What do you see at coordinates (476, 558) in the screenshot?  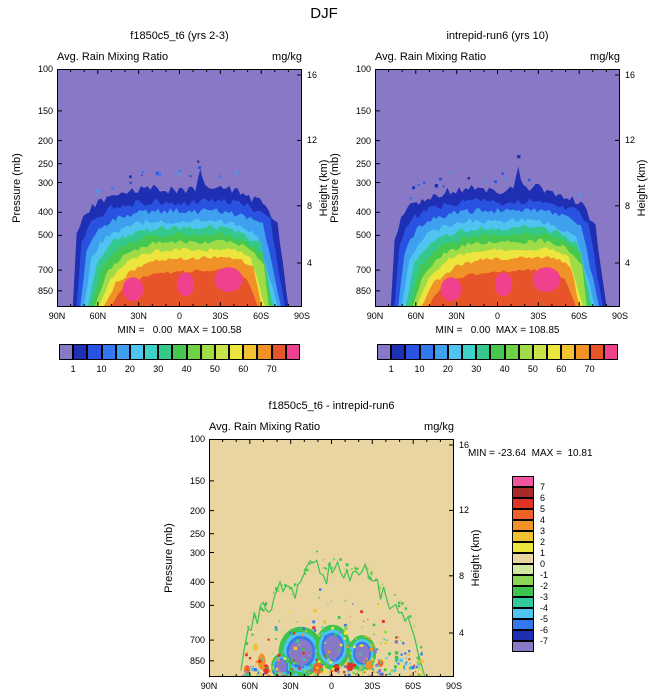 I see `height-axis-label: Height (km)` at bounding box center [476, 558].